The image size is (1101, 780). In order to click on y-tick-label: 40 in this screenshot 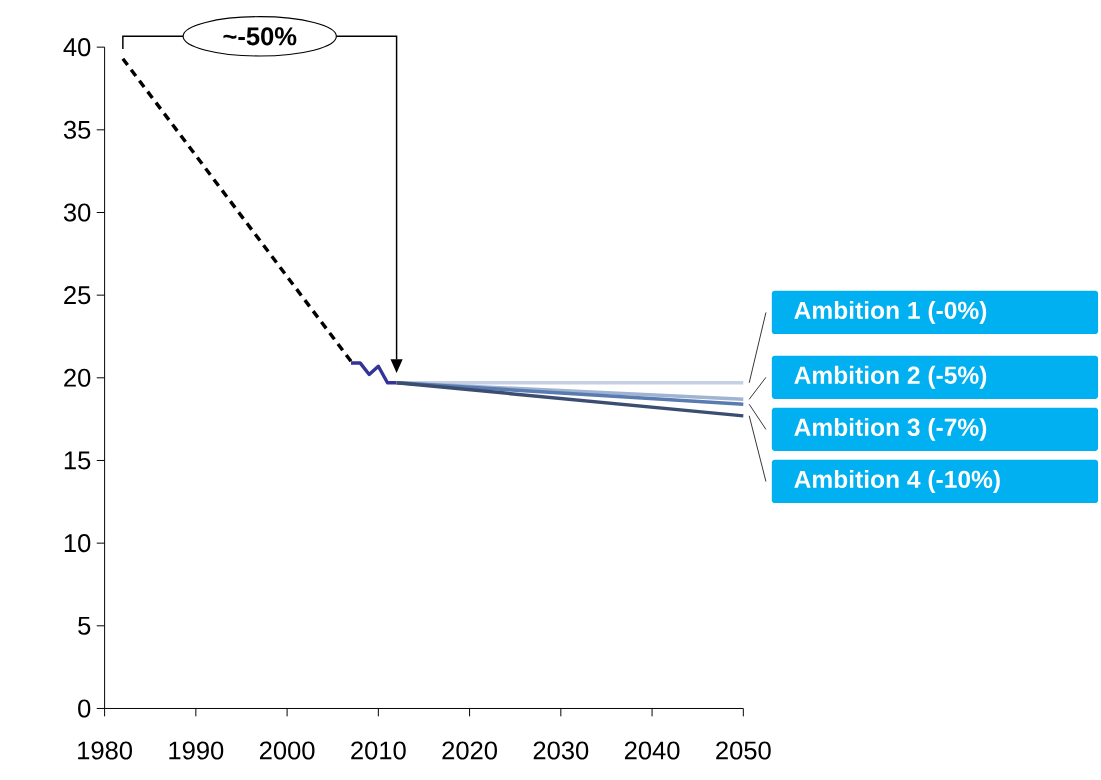, I will do `click(77, 47)`.